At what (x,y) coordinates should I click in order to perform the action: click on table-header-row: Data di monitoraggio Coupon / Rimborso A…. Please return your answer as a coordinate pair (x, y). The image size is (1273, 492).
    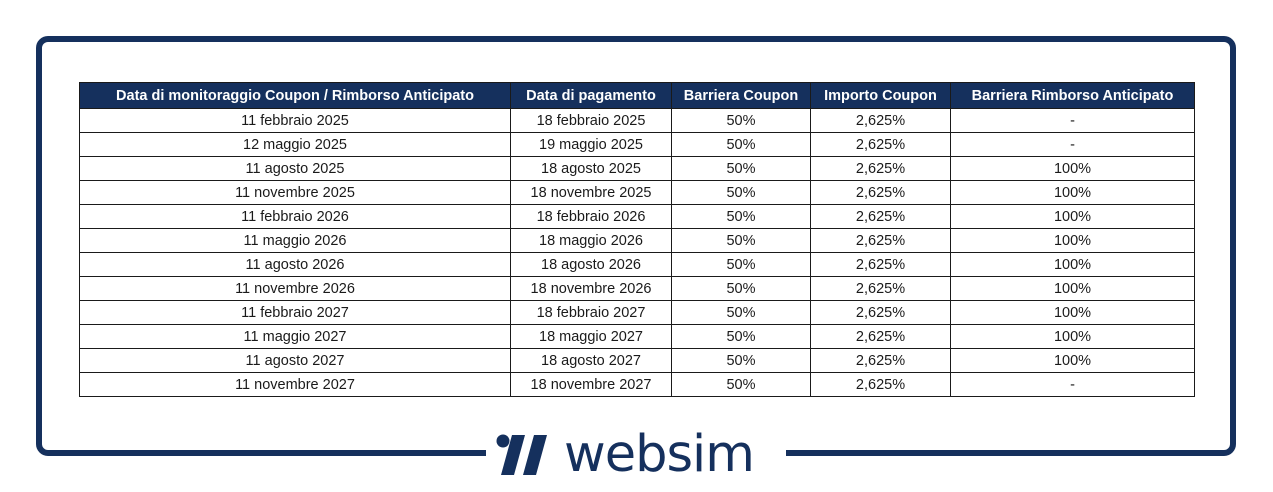
    Looking at the image, I should click on (637, 95).